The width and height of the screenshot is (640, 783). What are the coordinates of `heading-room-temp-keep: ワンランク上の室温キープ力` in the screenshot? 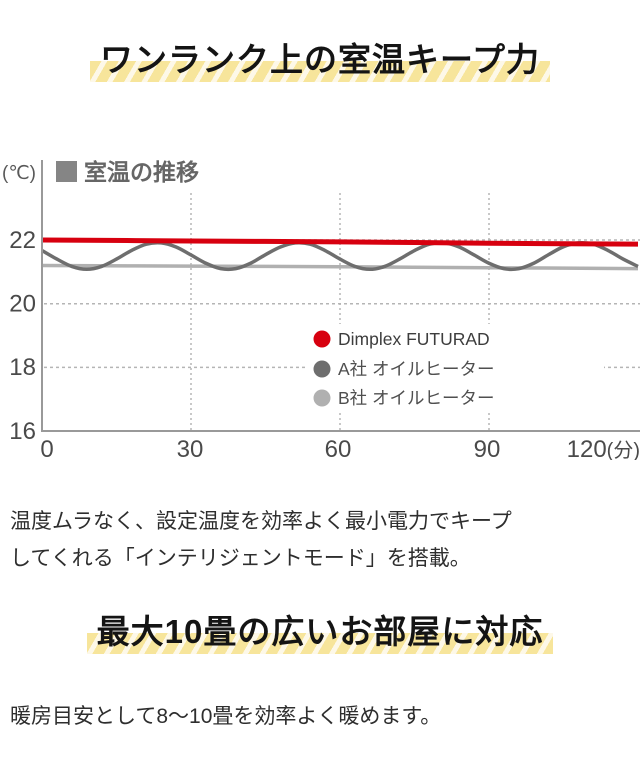 It's located at (320, 60).